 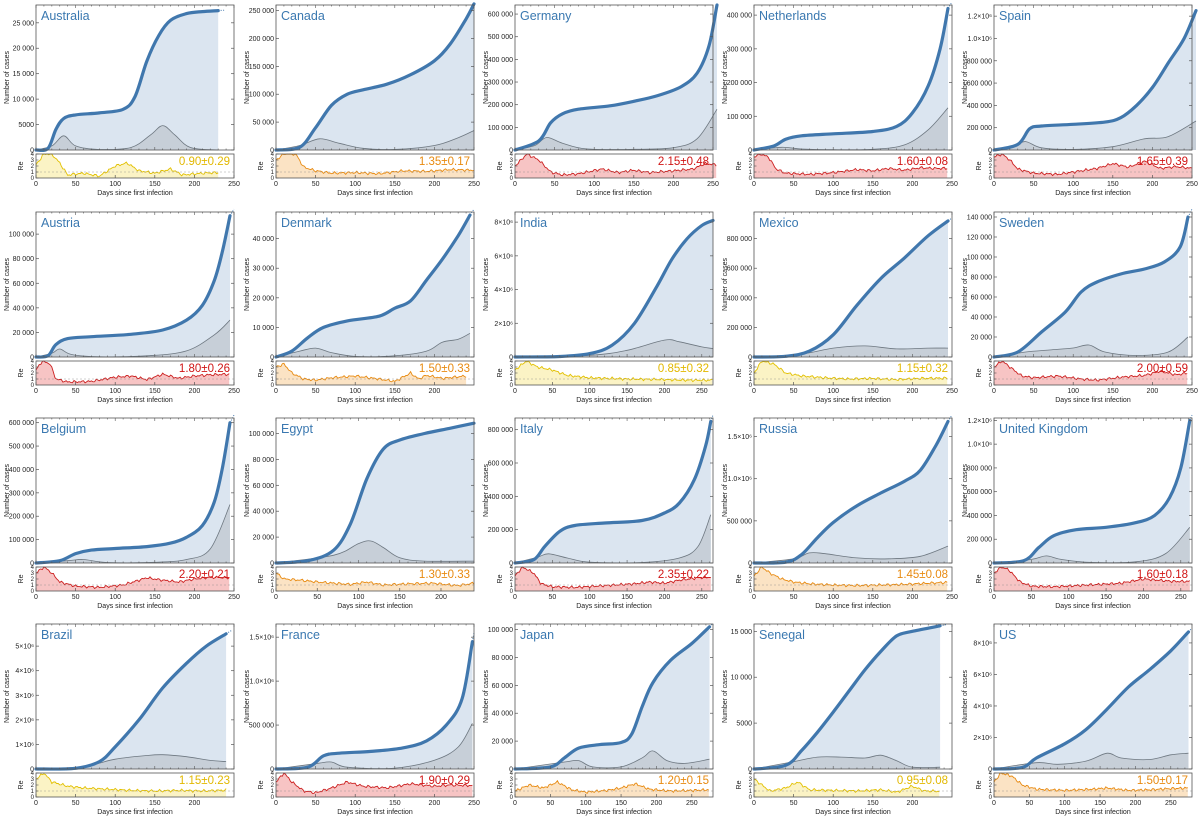 What do you see at coordinates (1162, 781) in the screenshot?
I see `re-value: 1.50±0.17` at bounding box center [1162, 781].